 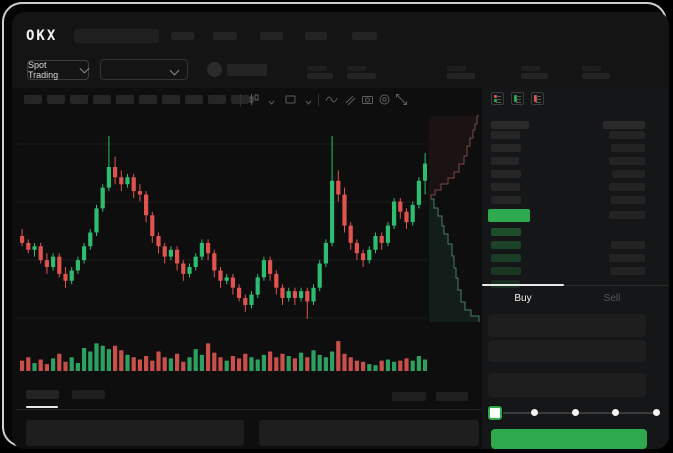 What do you see at coordinates (144, 69) in the screenshot?
I see `pair-selector-dropdown` at bounding box center [144, 69].